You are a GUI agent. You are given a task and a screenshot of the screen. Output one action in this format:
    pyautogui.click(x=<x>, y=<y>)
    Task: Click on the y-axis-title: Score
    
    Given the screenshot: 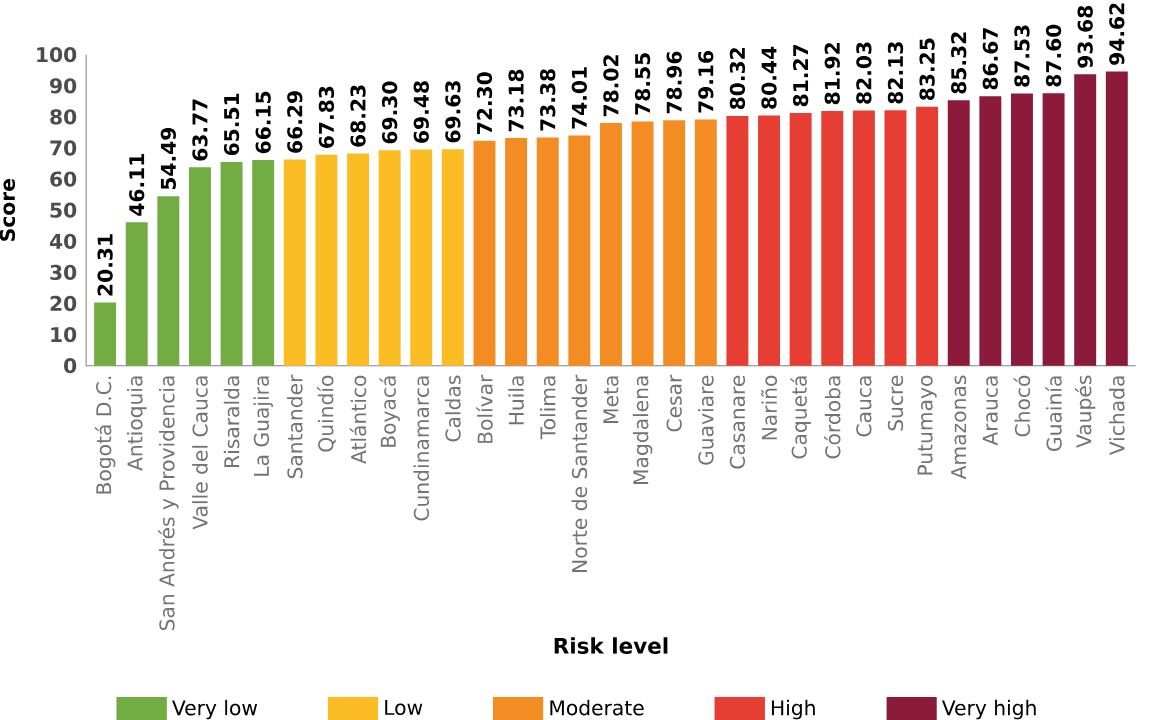 What is the action you would take?
    pyautogui.click(x=8, y=210)
    